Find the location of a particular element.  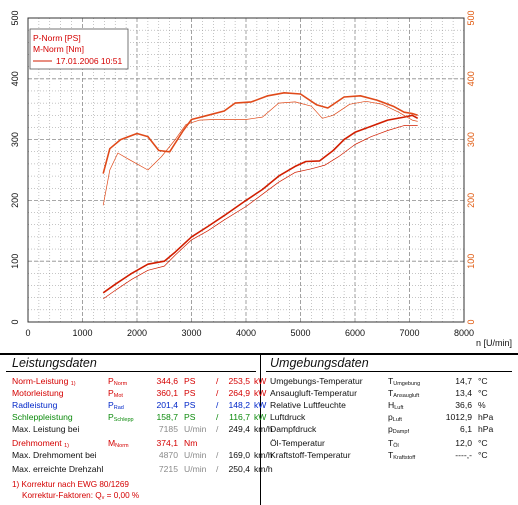

left-y-tick-label: 300 is located at coordinates (15, 139).